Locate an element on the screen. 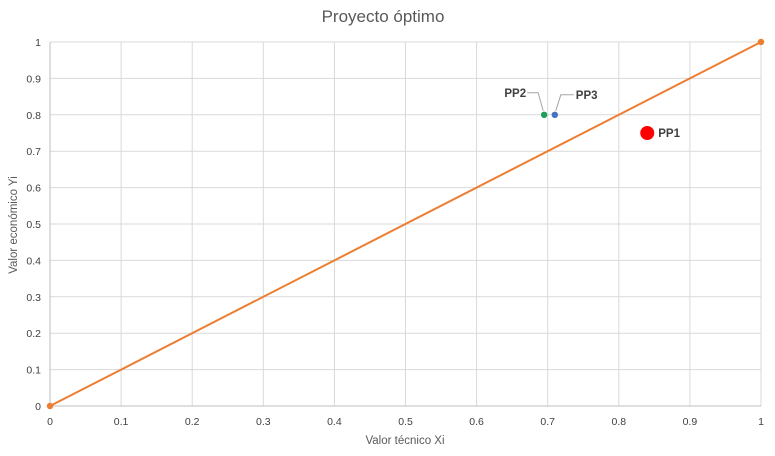 The height and width of the screenshot is (456, 775). data-point-pp2 is located at coordinates (544, 115).